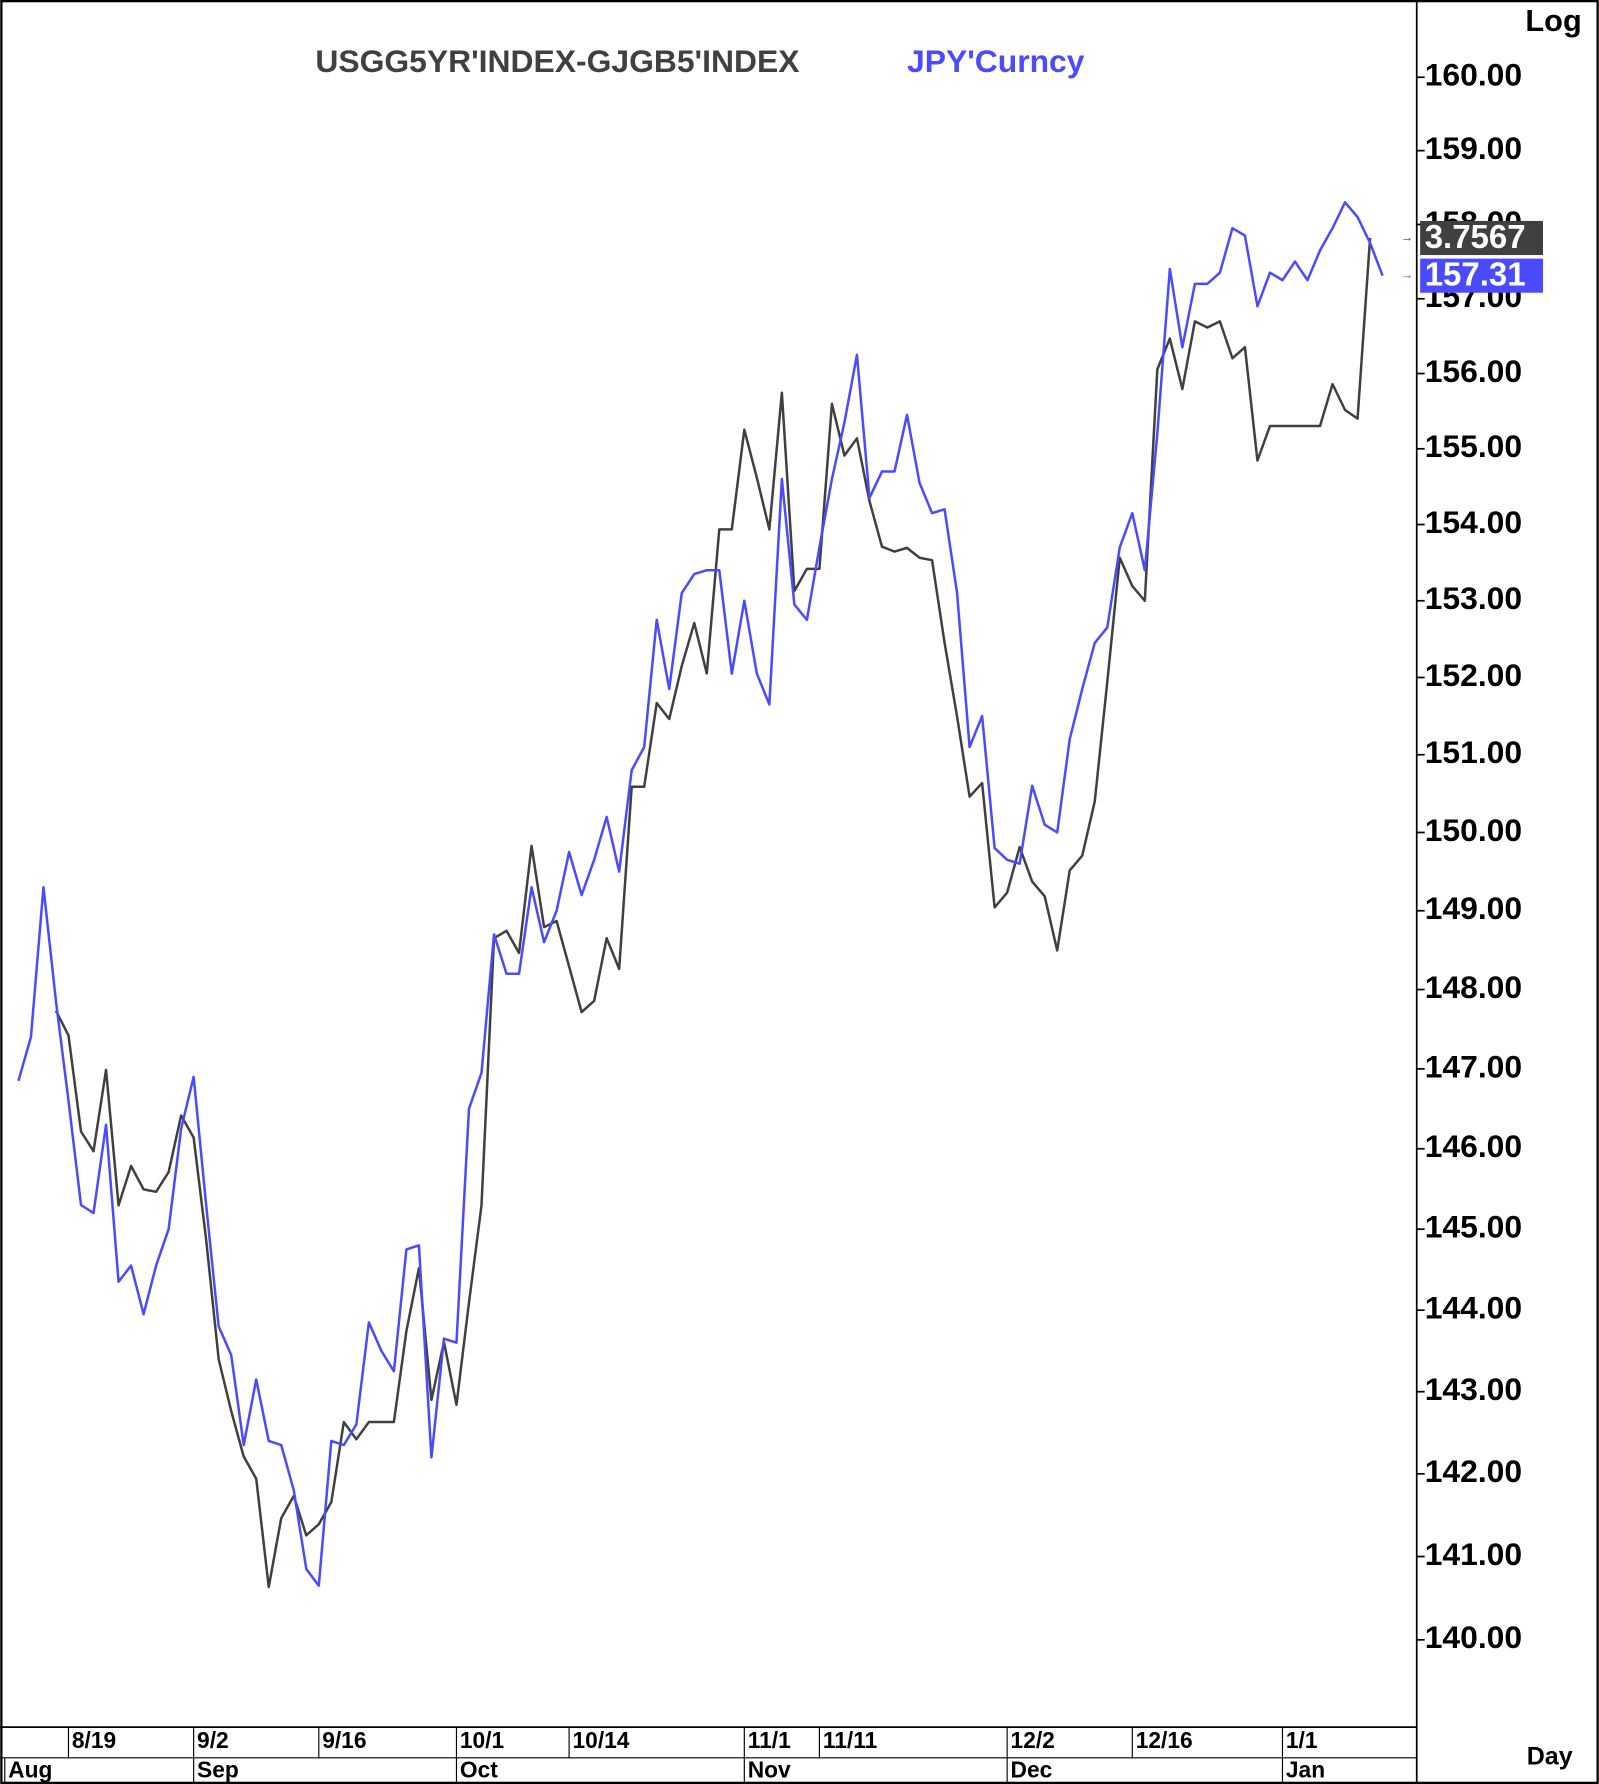  Describe the element at coordinates (1473, 1389) in the screenshot. I see `y-tick-label: 143.00` at that location.